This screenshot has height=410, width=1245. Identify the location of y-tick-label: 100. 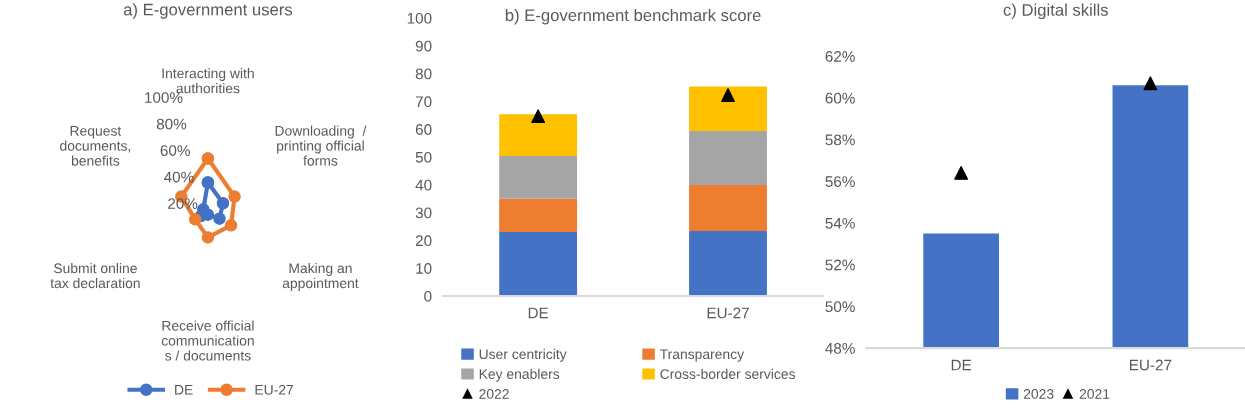
(419, 18).